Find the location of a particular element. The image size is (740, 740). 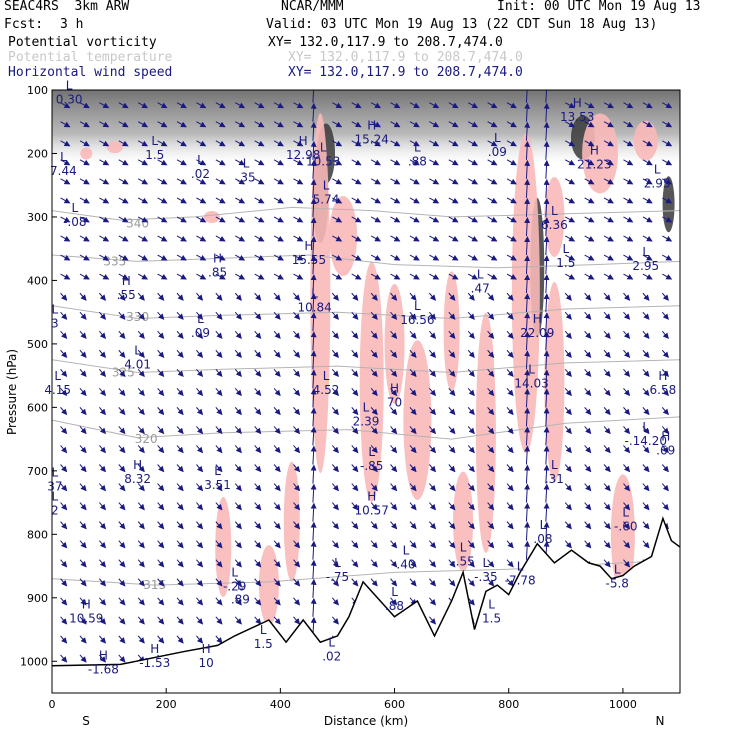

pv-extremum-value: 3 is located at coordinates (55, 323).